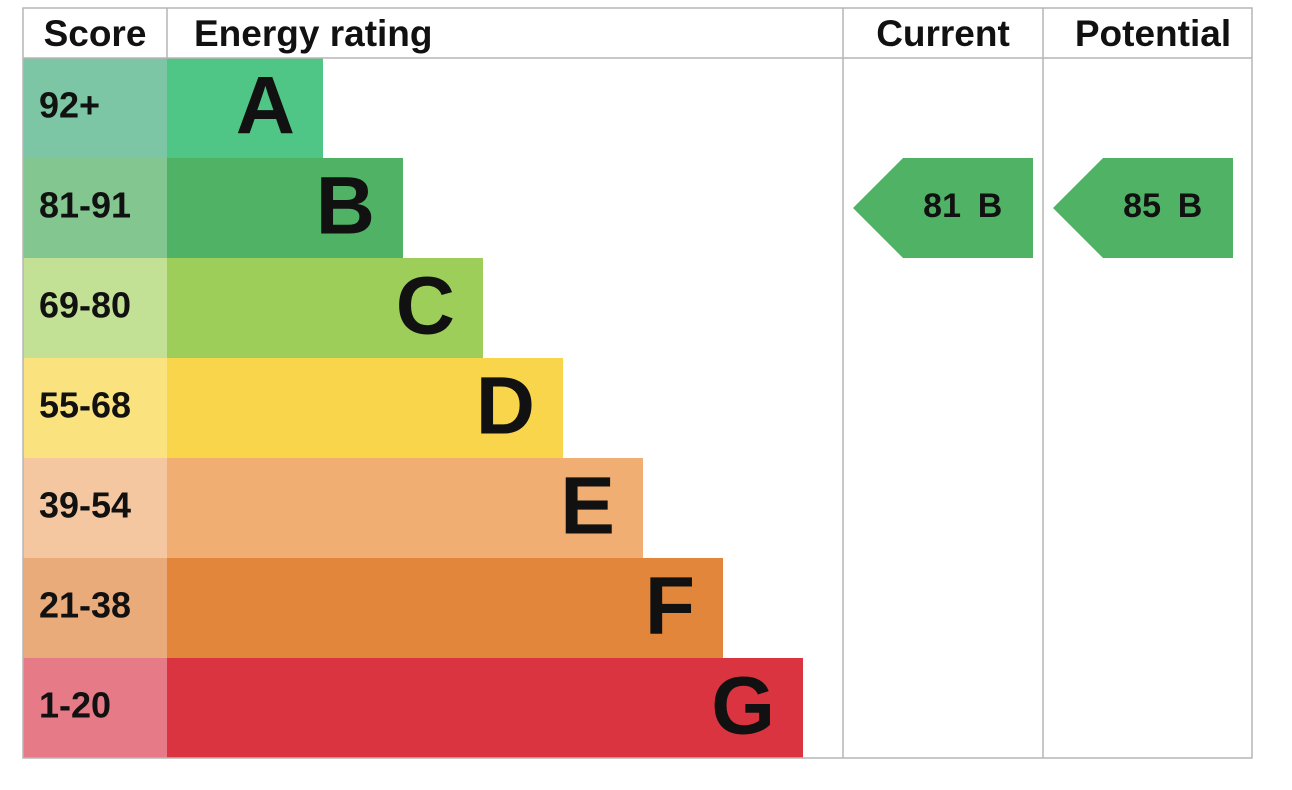 The image size is (1292, 790). Describe the element at coordinates (85, 605) in the screenshot. I see `score-range: 21-38` at that location.